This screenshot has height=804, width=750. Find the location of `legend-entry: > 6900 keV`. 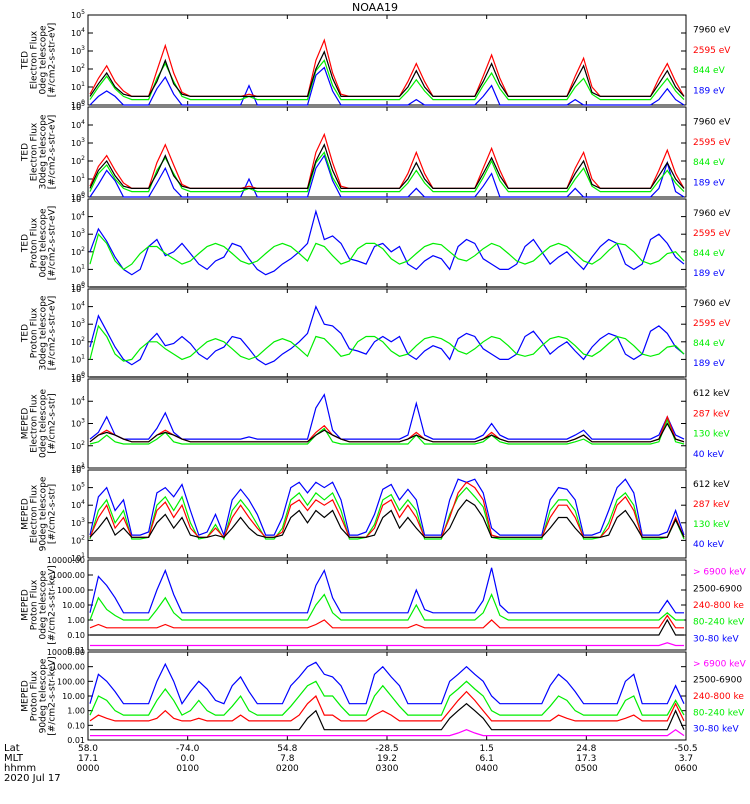

legend-entry: > 6900 keV is located at coordinates (720, 573).